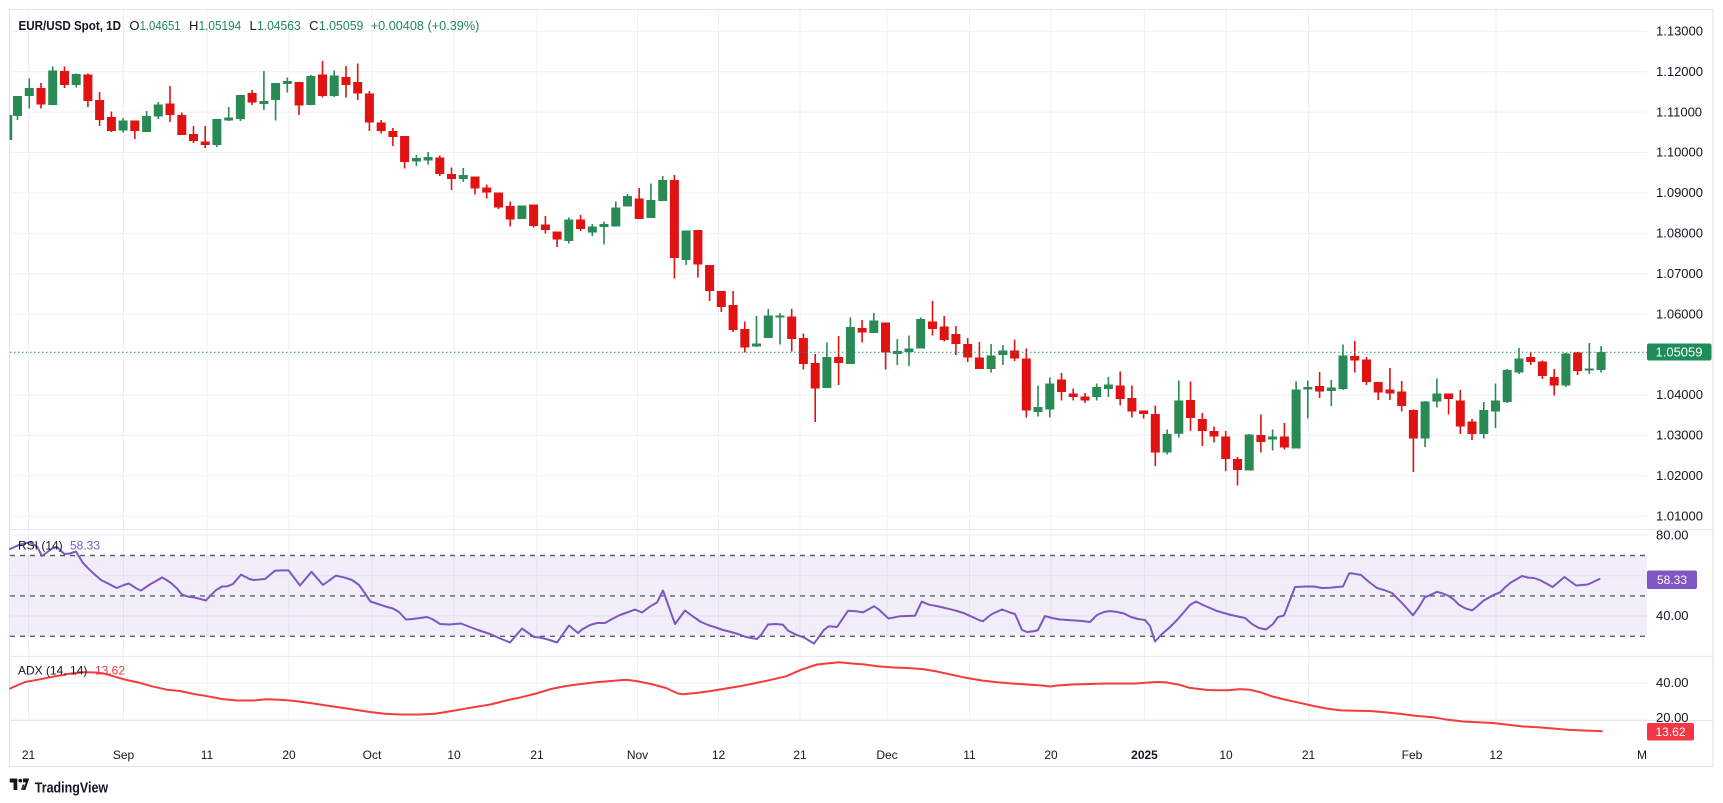 Image resolution: width=1723 pixels, height=803 pixels. What do you see at coordinates (1672, 534) in the screenshot?
I see `svg-text: 80.00` at bounding box center [1672, 534].